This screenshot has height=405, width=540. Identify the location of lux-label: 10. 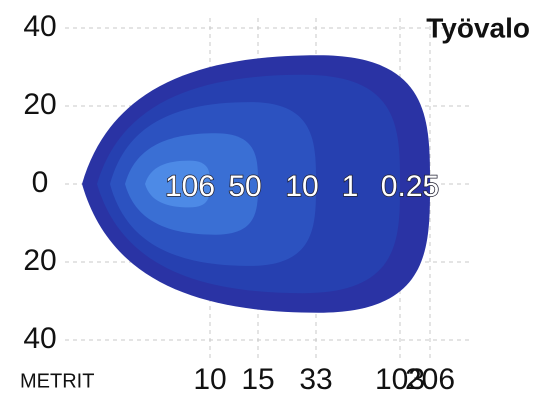
(301, 186).